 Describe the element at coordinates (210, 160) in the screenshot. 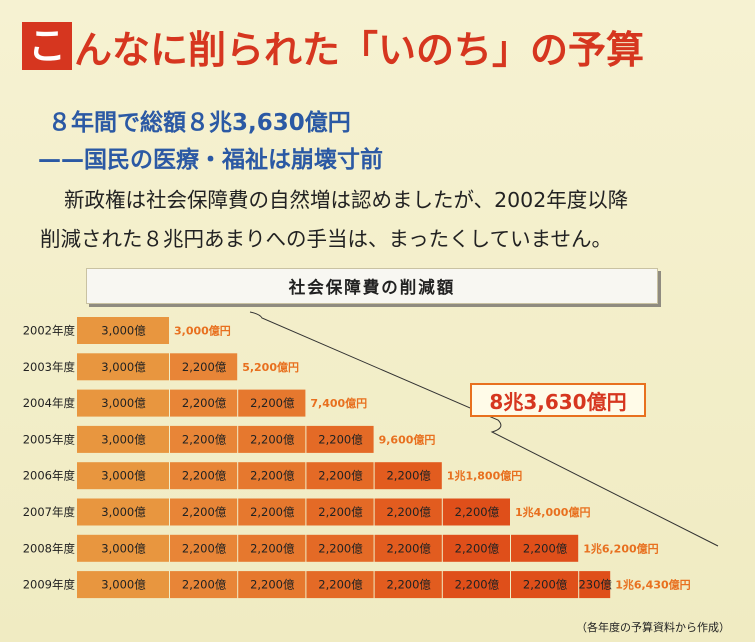

I see `subhead-crisis: ——国民の医療・福祉は崩壊寸前` at that location.